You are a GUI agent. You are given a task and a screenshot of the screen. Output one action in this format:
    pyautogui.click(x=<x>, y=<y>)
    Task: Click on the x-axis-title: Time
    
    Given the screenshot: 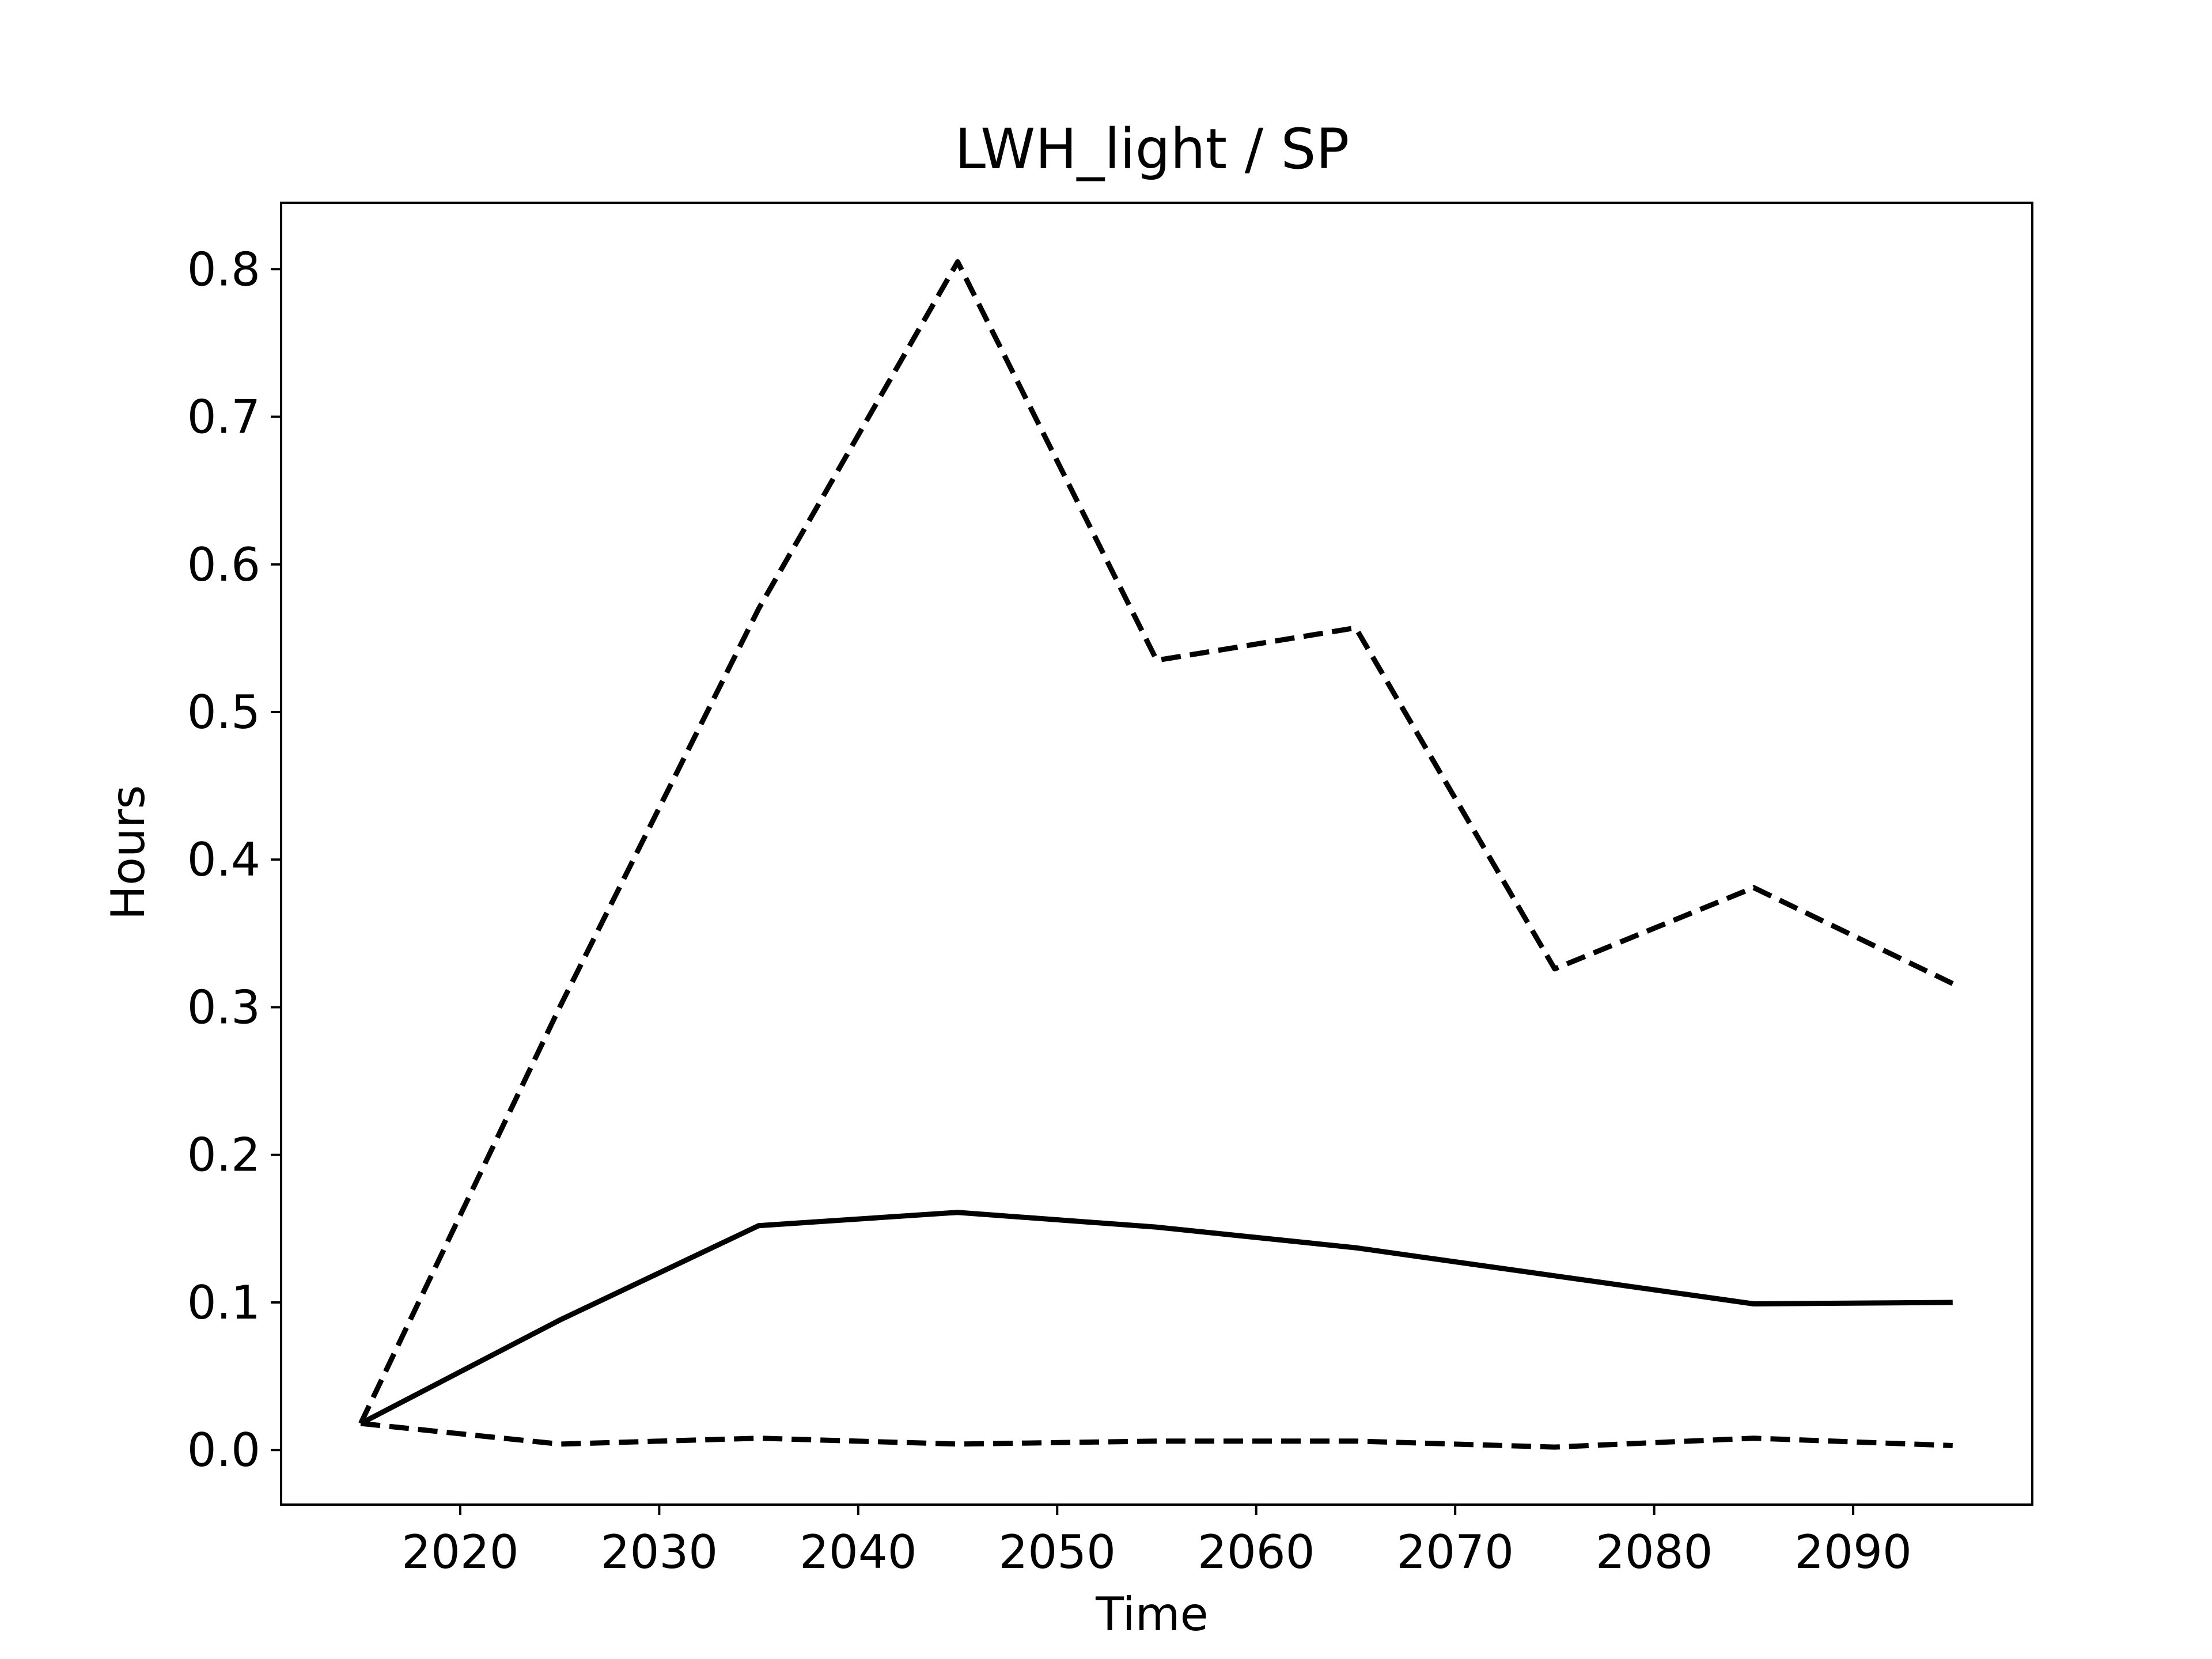 What is the action you would take?
    pyautogui.click(x=1152, y=1614)
    